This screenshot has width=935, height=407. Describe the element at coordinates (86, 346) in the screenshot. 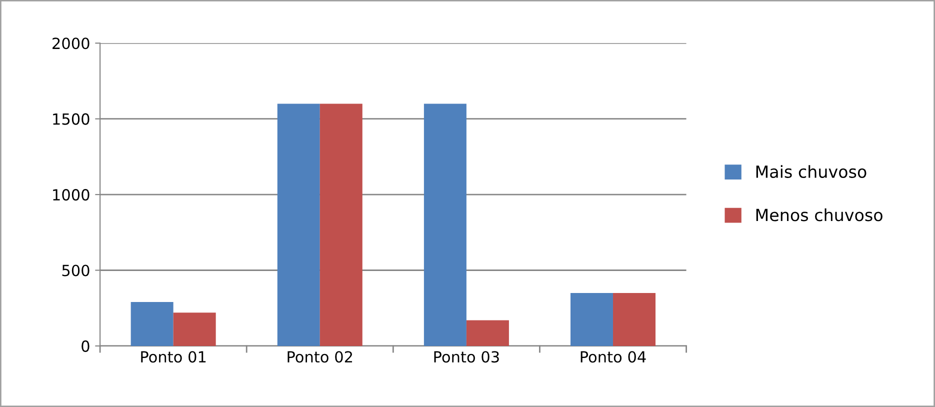

I see `y-tick-label: 0` at that location.